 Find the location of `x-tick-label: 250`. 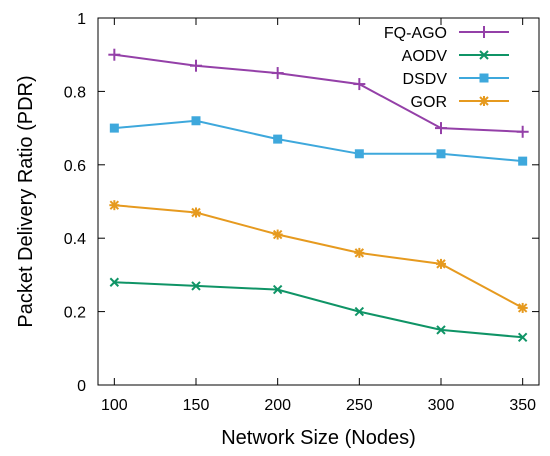

x-tick-label: 250 is located at coordinates (359, 405).